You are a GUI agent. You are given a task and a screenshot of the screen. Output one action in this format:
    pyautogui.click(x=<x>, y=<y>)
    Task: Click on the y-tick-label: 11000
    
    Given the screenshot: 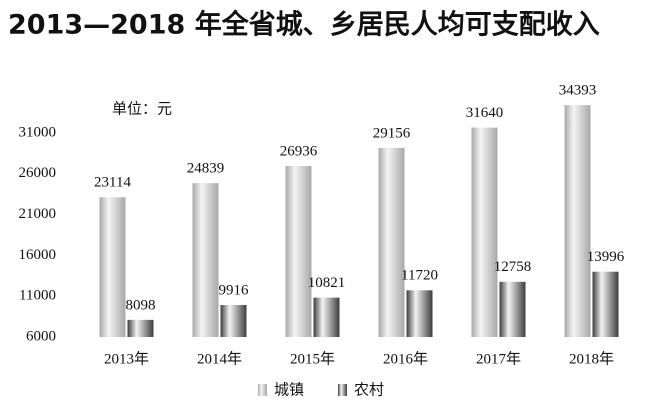 What is the action you would take?
    pyautogui.click(x=37, y=296)
    